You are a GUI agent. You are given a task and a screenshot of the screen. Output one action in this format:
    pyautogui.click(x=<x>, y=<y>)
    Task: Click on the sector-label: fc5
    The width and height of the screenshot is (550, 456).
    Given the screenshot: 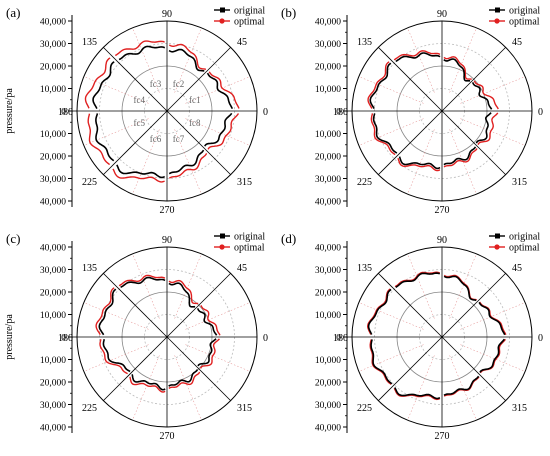 What is the action you would take?
    pyautogui.click(x=140, y=123)
    